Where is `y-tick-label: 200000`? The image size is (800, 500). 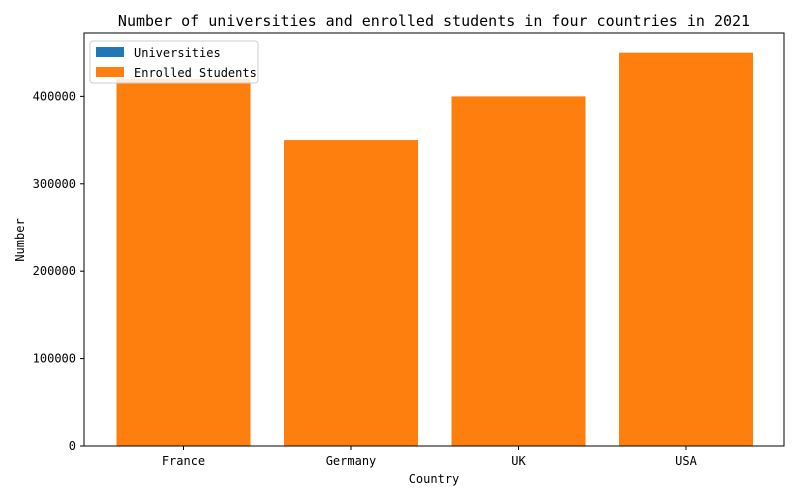 y-tick-label: 200000 is located at coordinates (54, 271).